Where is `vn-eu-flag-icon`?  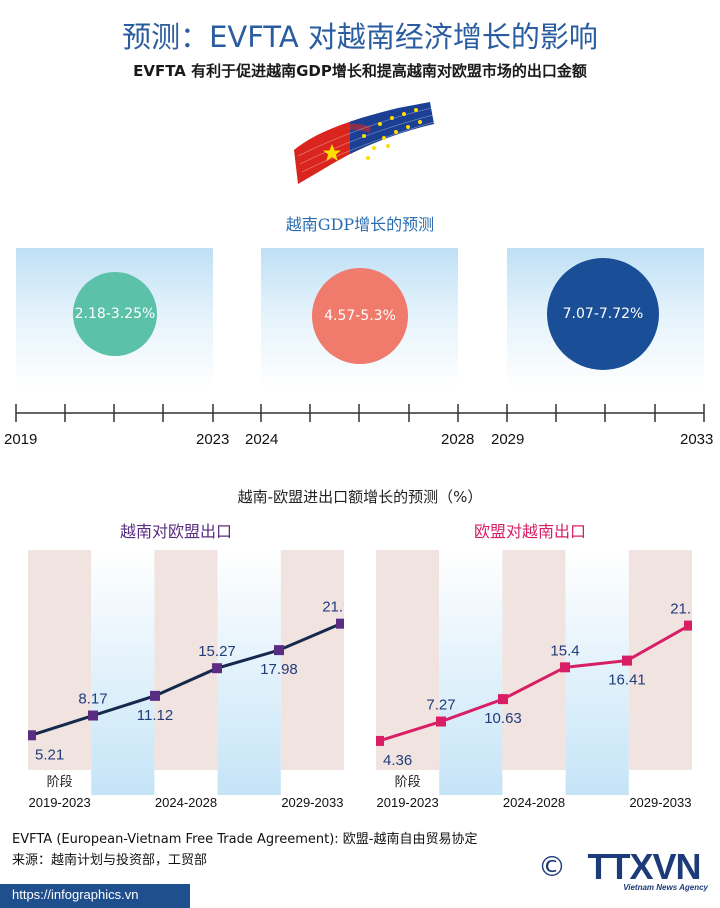 vn-eu-flag-icon is located at coordinates (364, 143).